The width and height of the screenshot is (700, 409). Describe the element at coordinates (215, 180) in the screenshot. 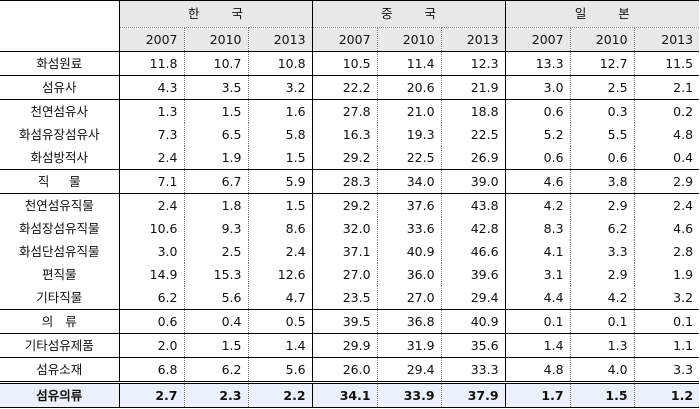

I see `value-cell: 6.7` at that location.